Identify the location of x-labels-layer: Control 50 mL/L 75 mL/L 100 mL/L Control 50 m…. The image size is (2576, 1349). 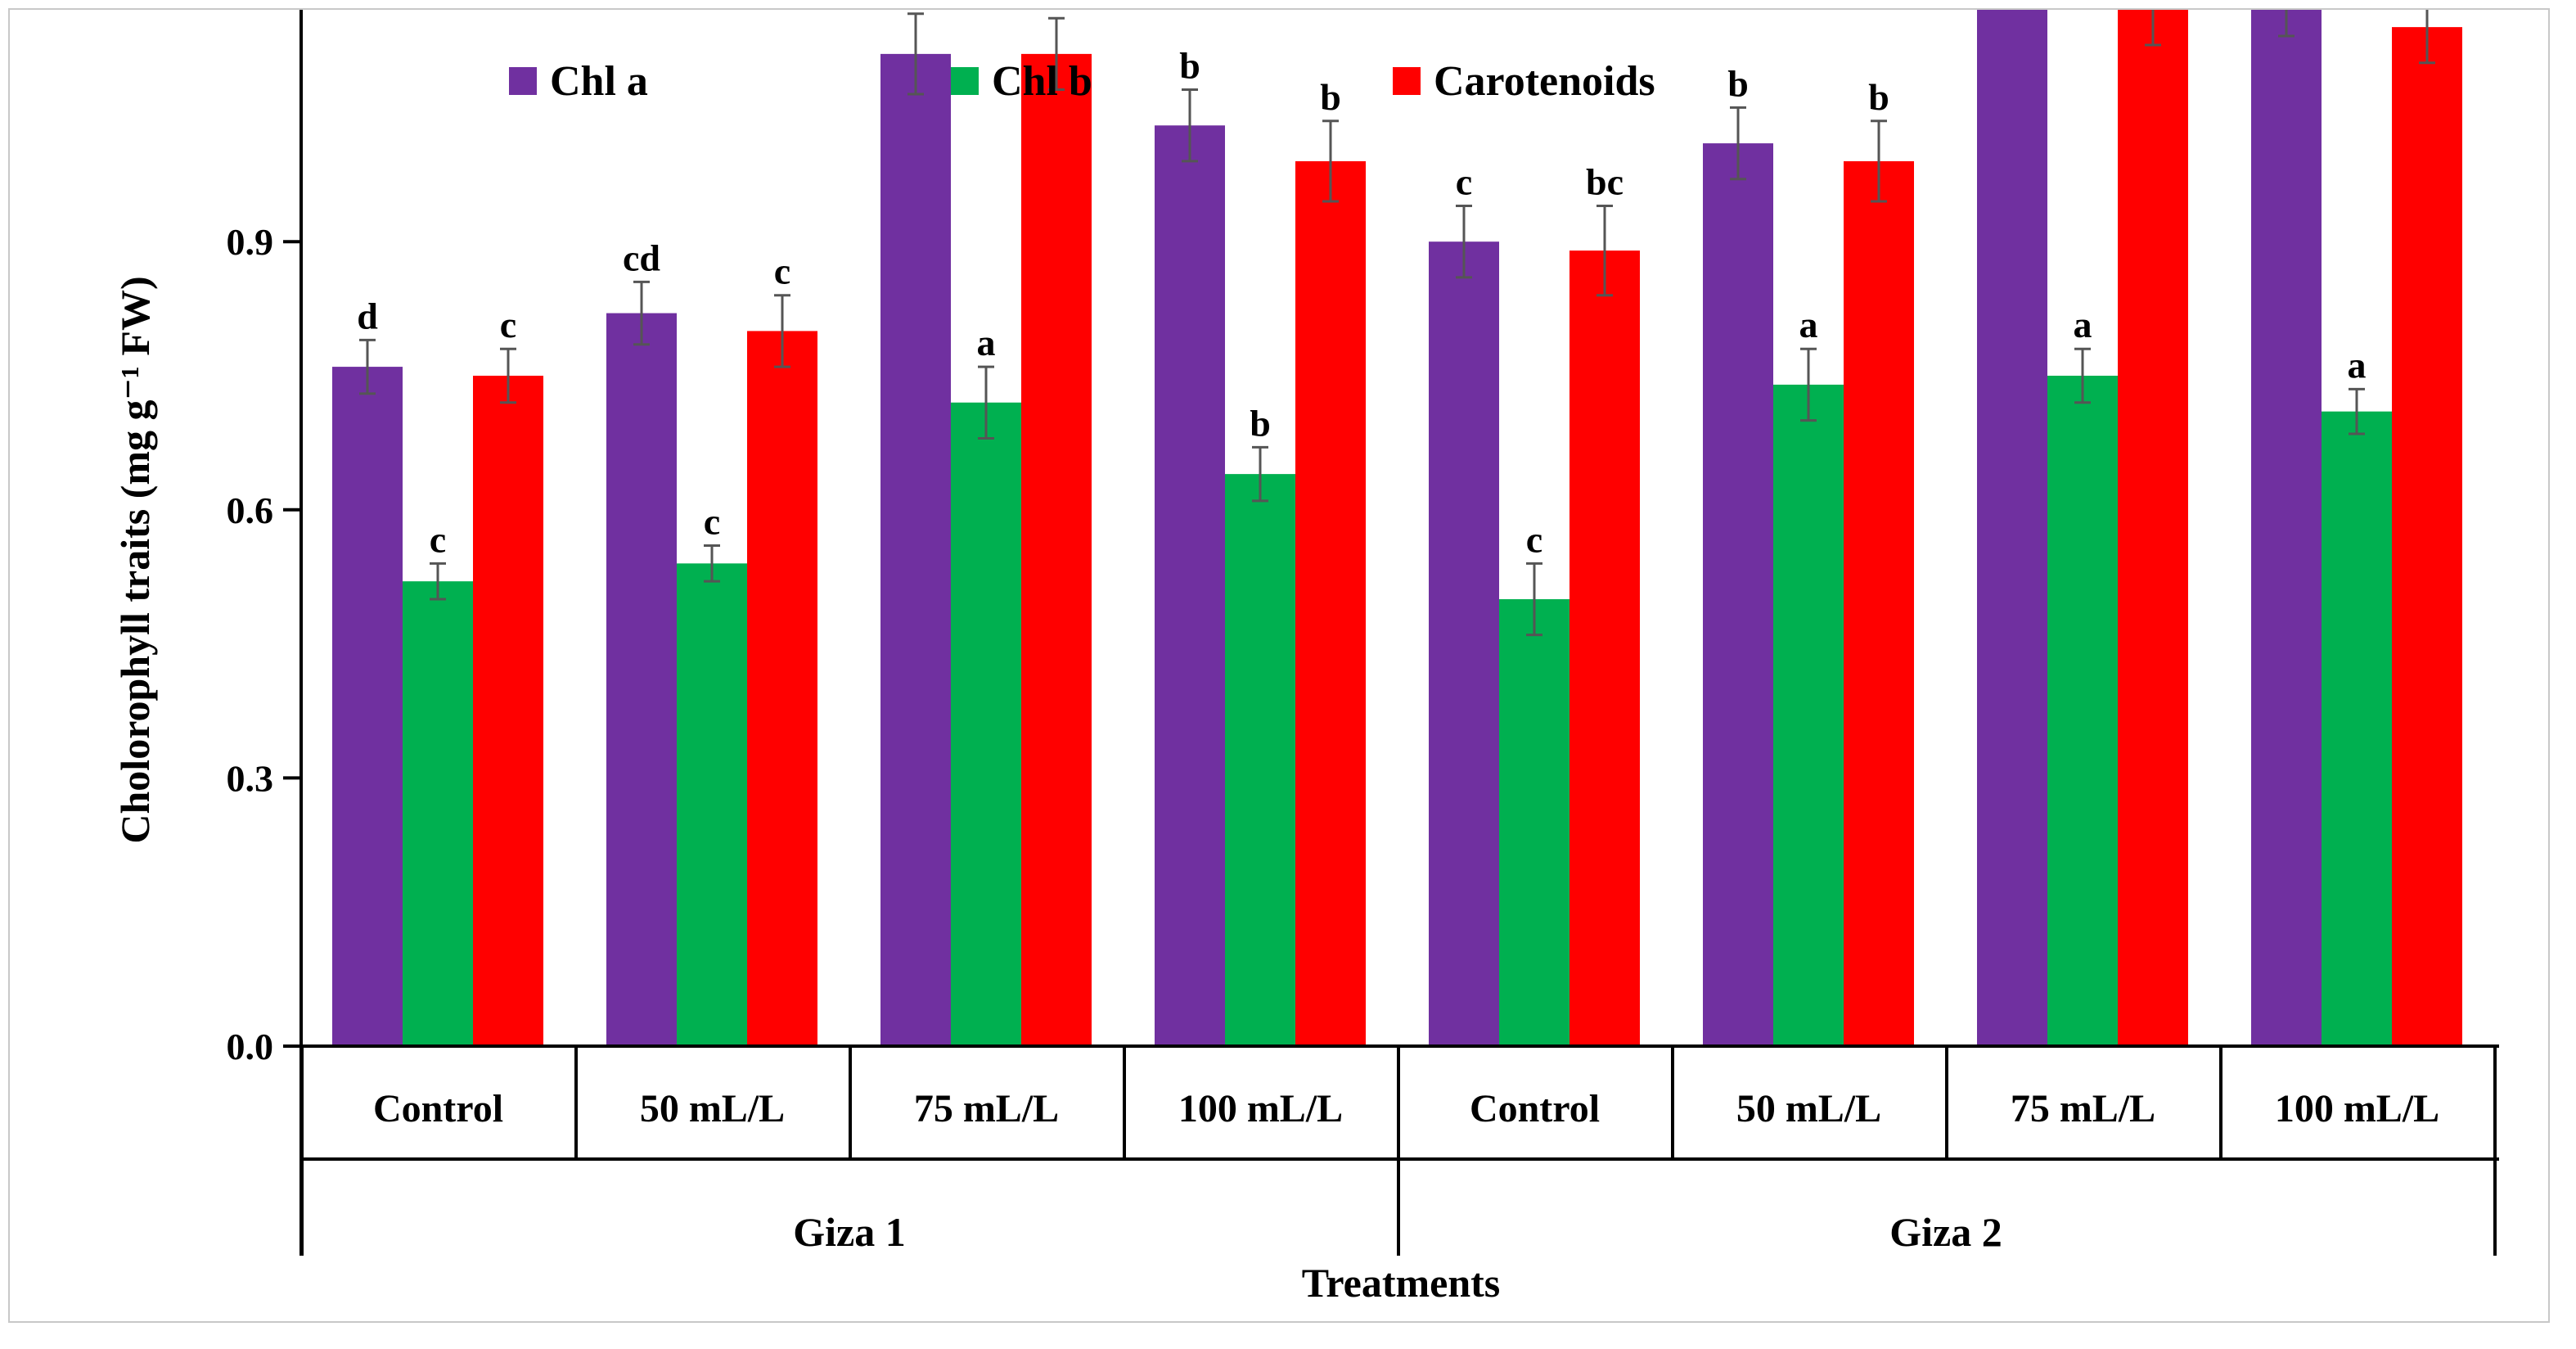
(1406, 1171).